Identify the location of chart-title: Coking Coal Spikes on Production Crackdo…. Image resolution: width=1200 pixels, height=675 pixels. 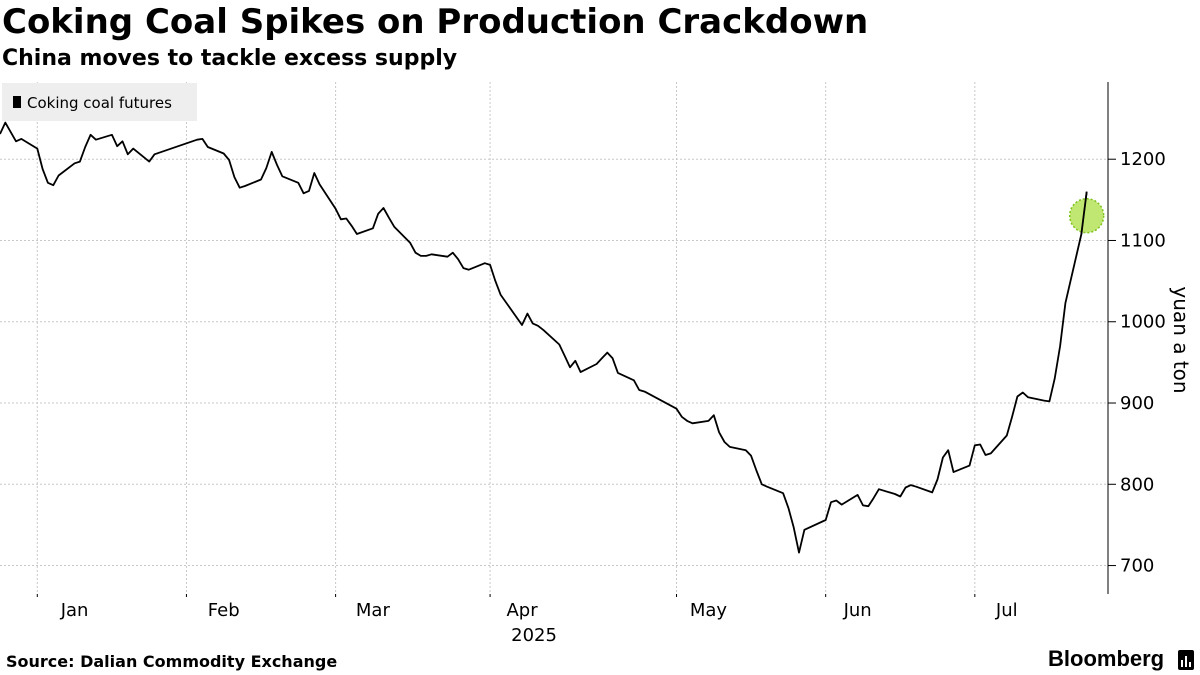
(435, 22).